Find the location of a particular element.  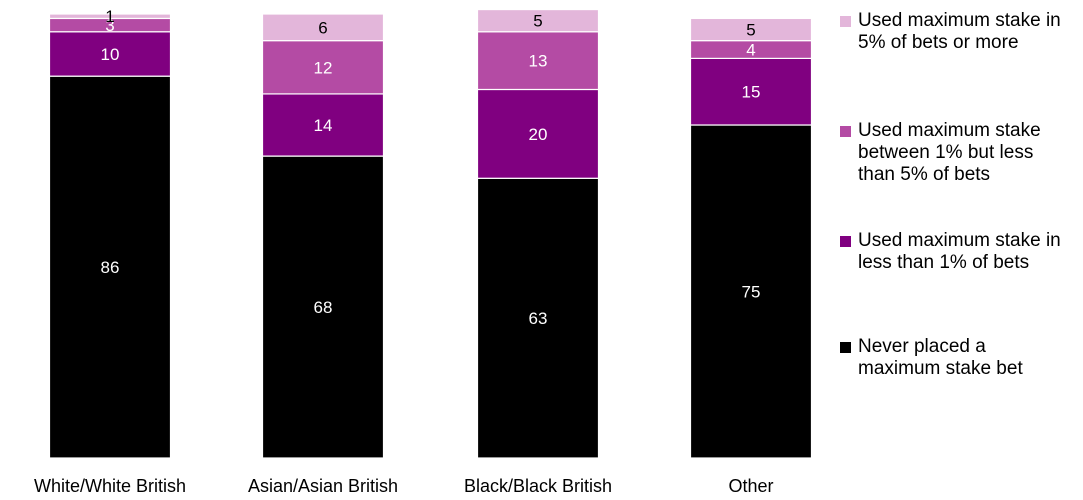

data-label-white-white-british-s3: 1 is located at coordinates (109, 16).